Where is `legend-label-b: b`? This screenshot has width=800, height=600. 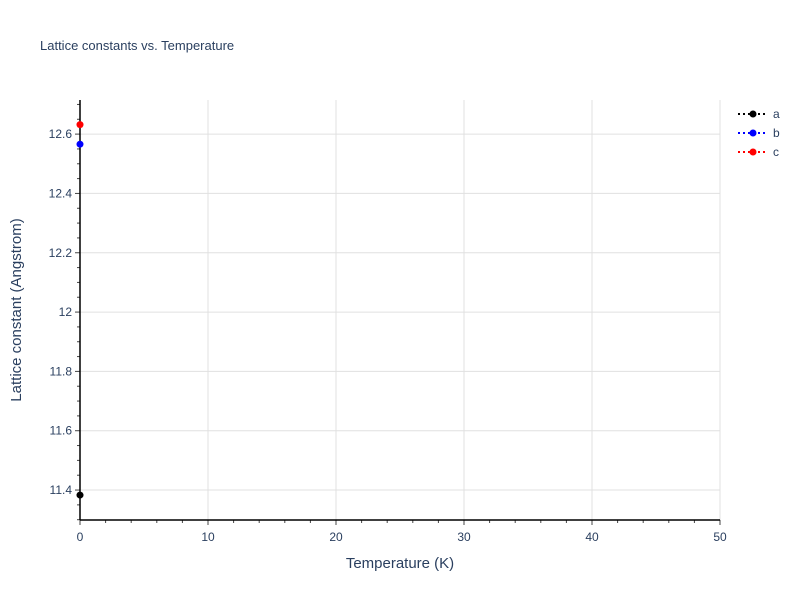 legend-label-b: b is located at coordinates (776, 133).